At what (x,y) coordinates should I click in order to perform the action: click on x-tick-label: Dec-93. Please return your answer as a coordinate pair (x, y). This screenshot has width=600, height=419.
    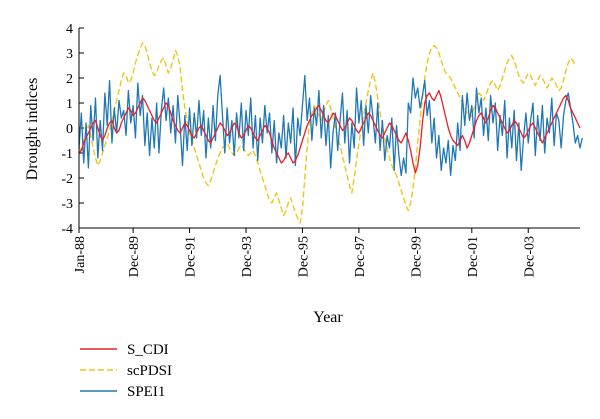
    Looking at the image, I should click on (247, 256).